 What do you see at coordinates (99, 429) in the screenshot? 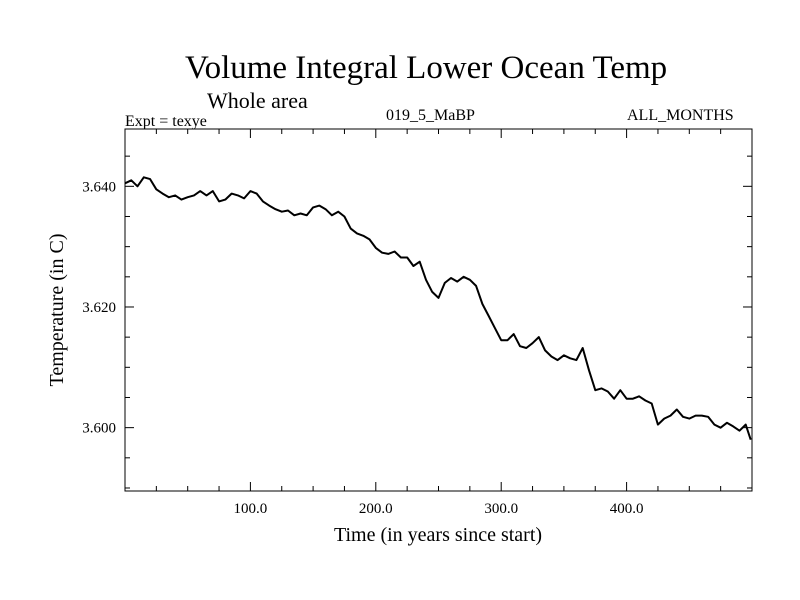
I see `y-tick-label: 3.600` at bounding box center [99, 429].